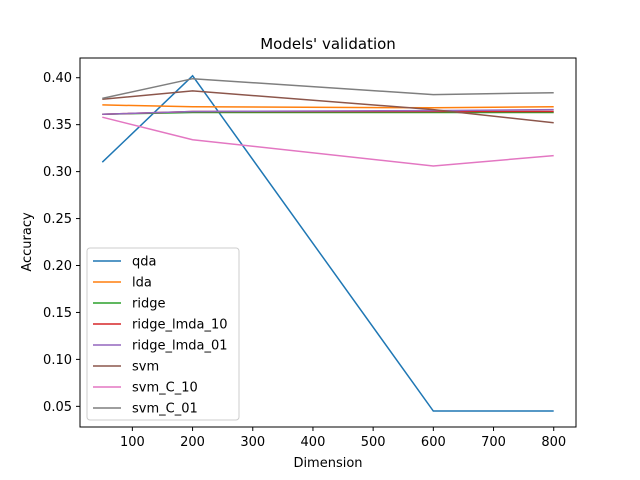 This screenshot has height=480, width=640. Describe the element at coordinates (192, 442) in the screenshot. I see `x-tick-label: 200` at that location.